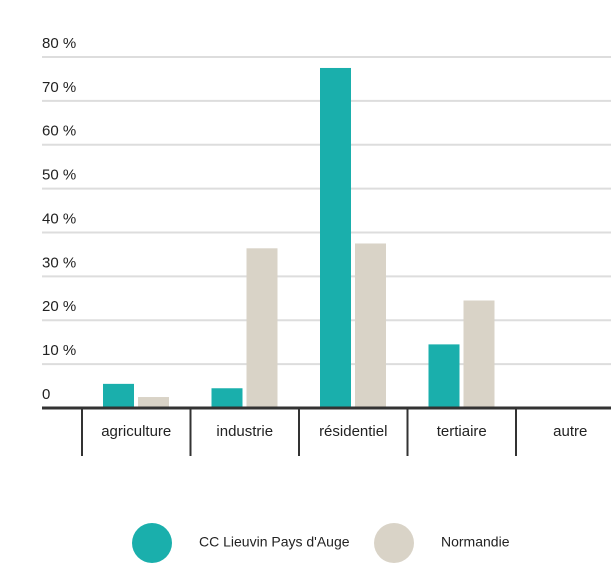 The width and height of the screenshot is (611, 572). Describe the element at coordinates (59, 350) in the screenshot. I see `y-tick-label: 10 %` at that location.